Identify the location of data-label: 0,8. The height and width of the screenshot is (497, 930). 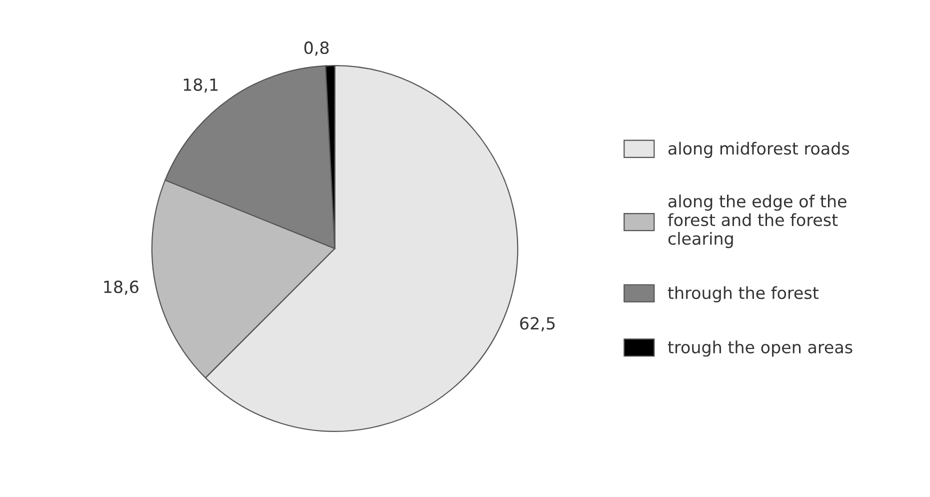
(316, 48).